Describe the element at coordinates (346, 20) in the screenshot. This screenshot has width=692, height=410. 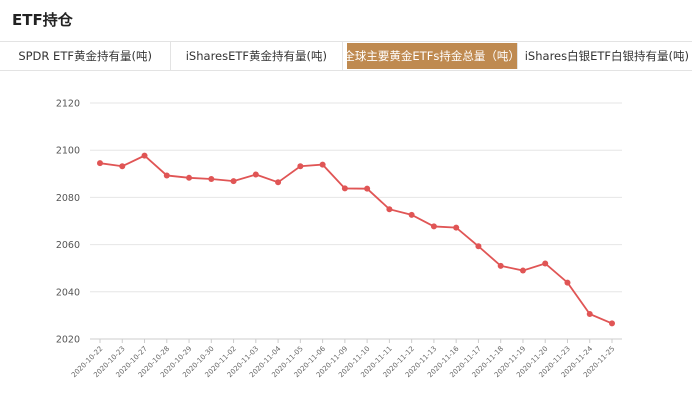
I see `page-header: ETF持仓` at that location.